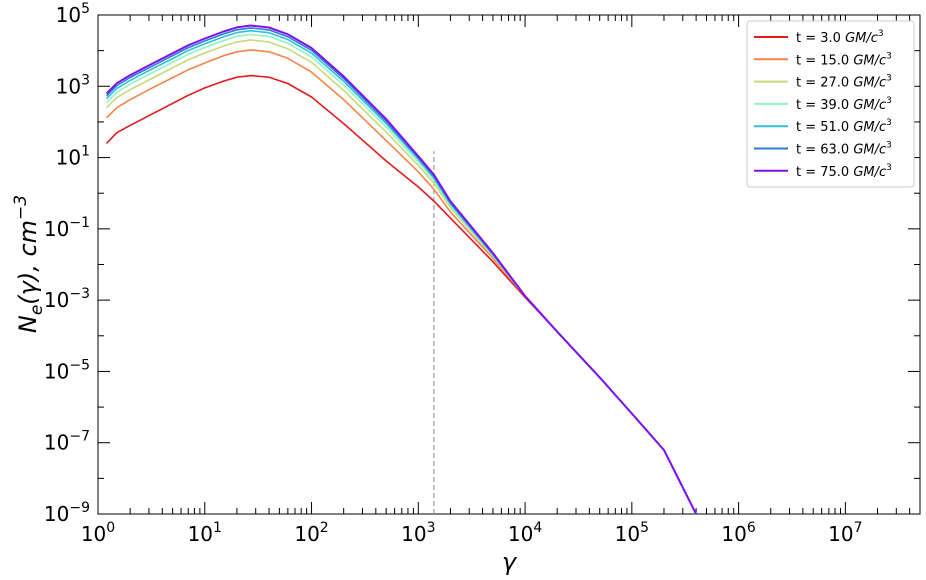 This screenshot has height=580, width=926. I want to click on legend-label-time: t = 15.0, so click(824, 60).